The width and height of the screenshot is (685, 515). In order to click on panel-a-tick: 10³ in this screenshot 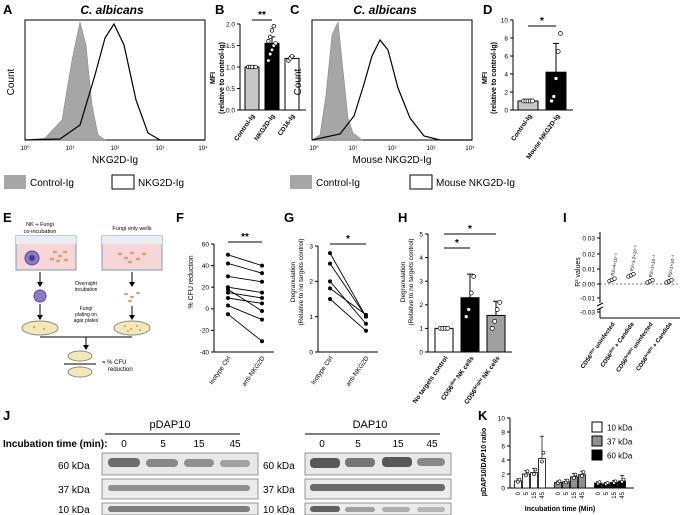, I will do `click(160, 149)`.